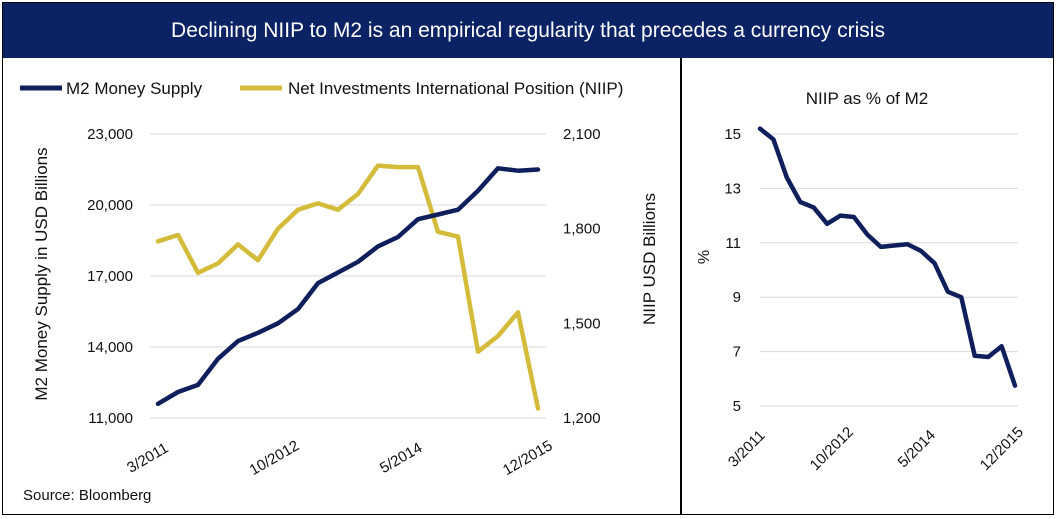 Image resolution: width=1058 pixels, height=519 pixels. What do you see at coordinates (737, 406) in the screenshot?
I see `pct-y-tick-label: 5` at bounding box center [737, 406].